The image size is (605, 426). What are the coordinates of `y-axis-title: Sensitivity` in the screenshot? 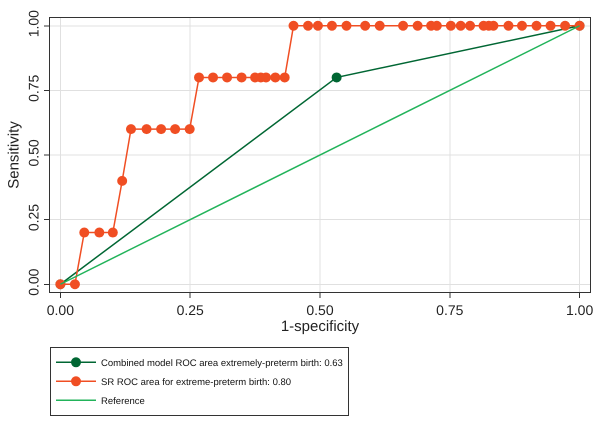 It's located at (14, 154).